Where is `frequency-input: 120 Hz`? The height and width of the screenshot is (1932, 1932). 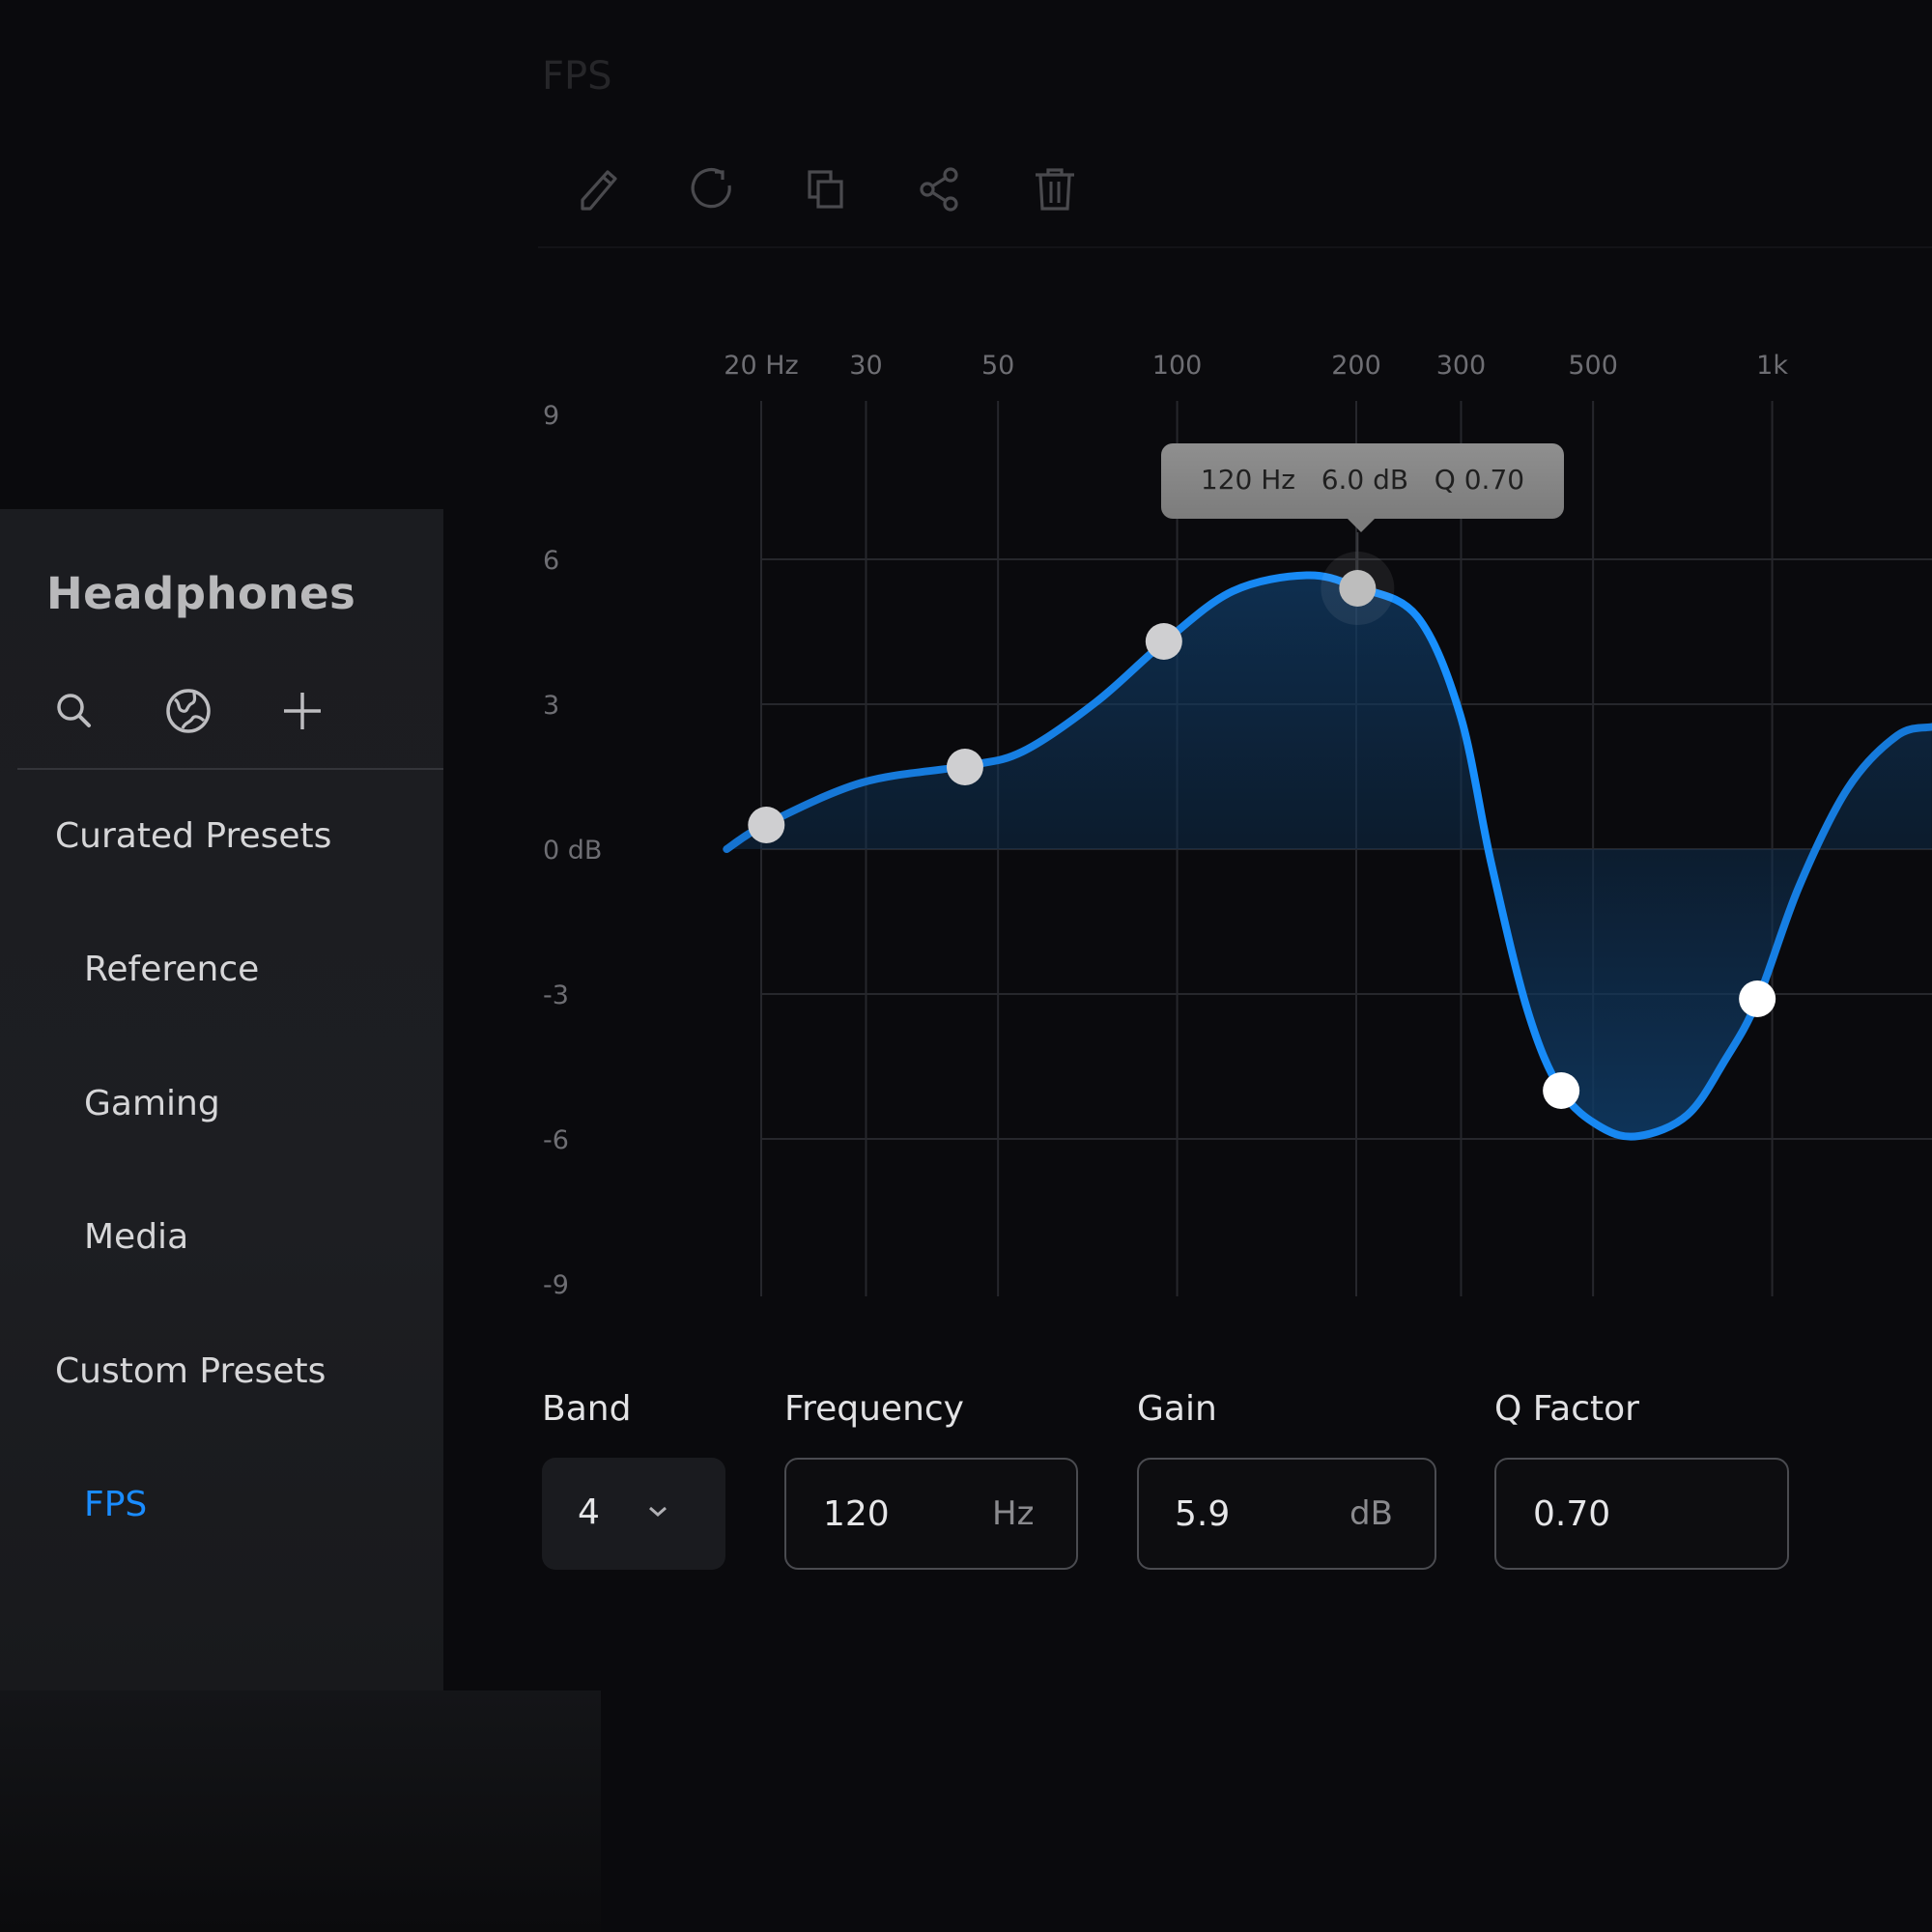 frequency-input: 120 Hz is located at coordinates (931, 1514).